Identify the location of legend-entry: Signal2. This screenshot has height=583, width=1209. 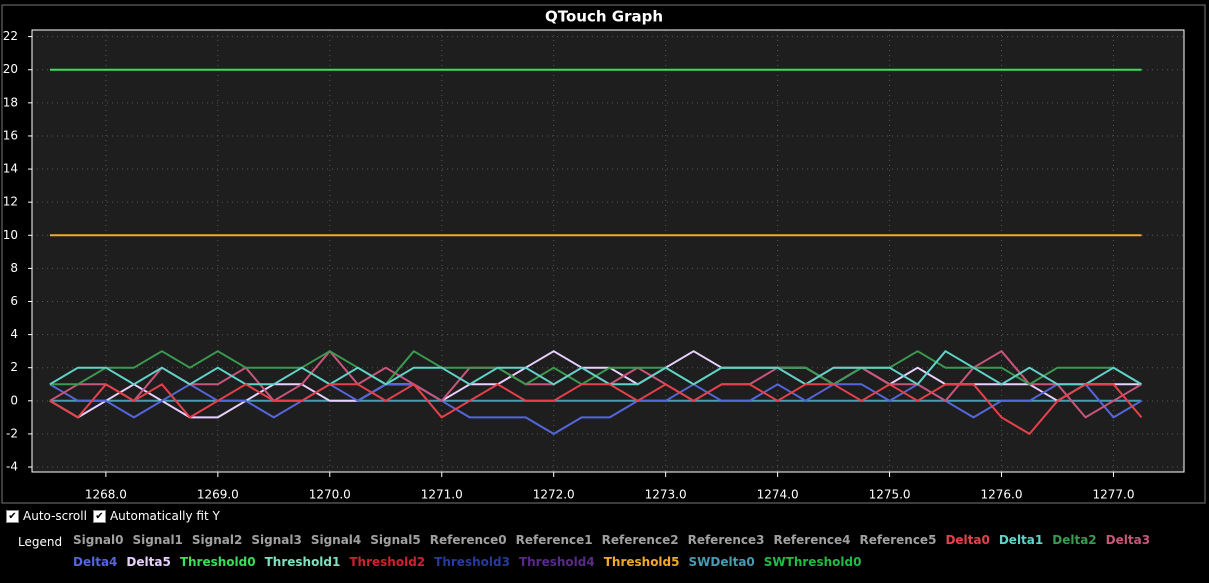
(217, 540).